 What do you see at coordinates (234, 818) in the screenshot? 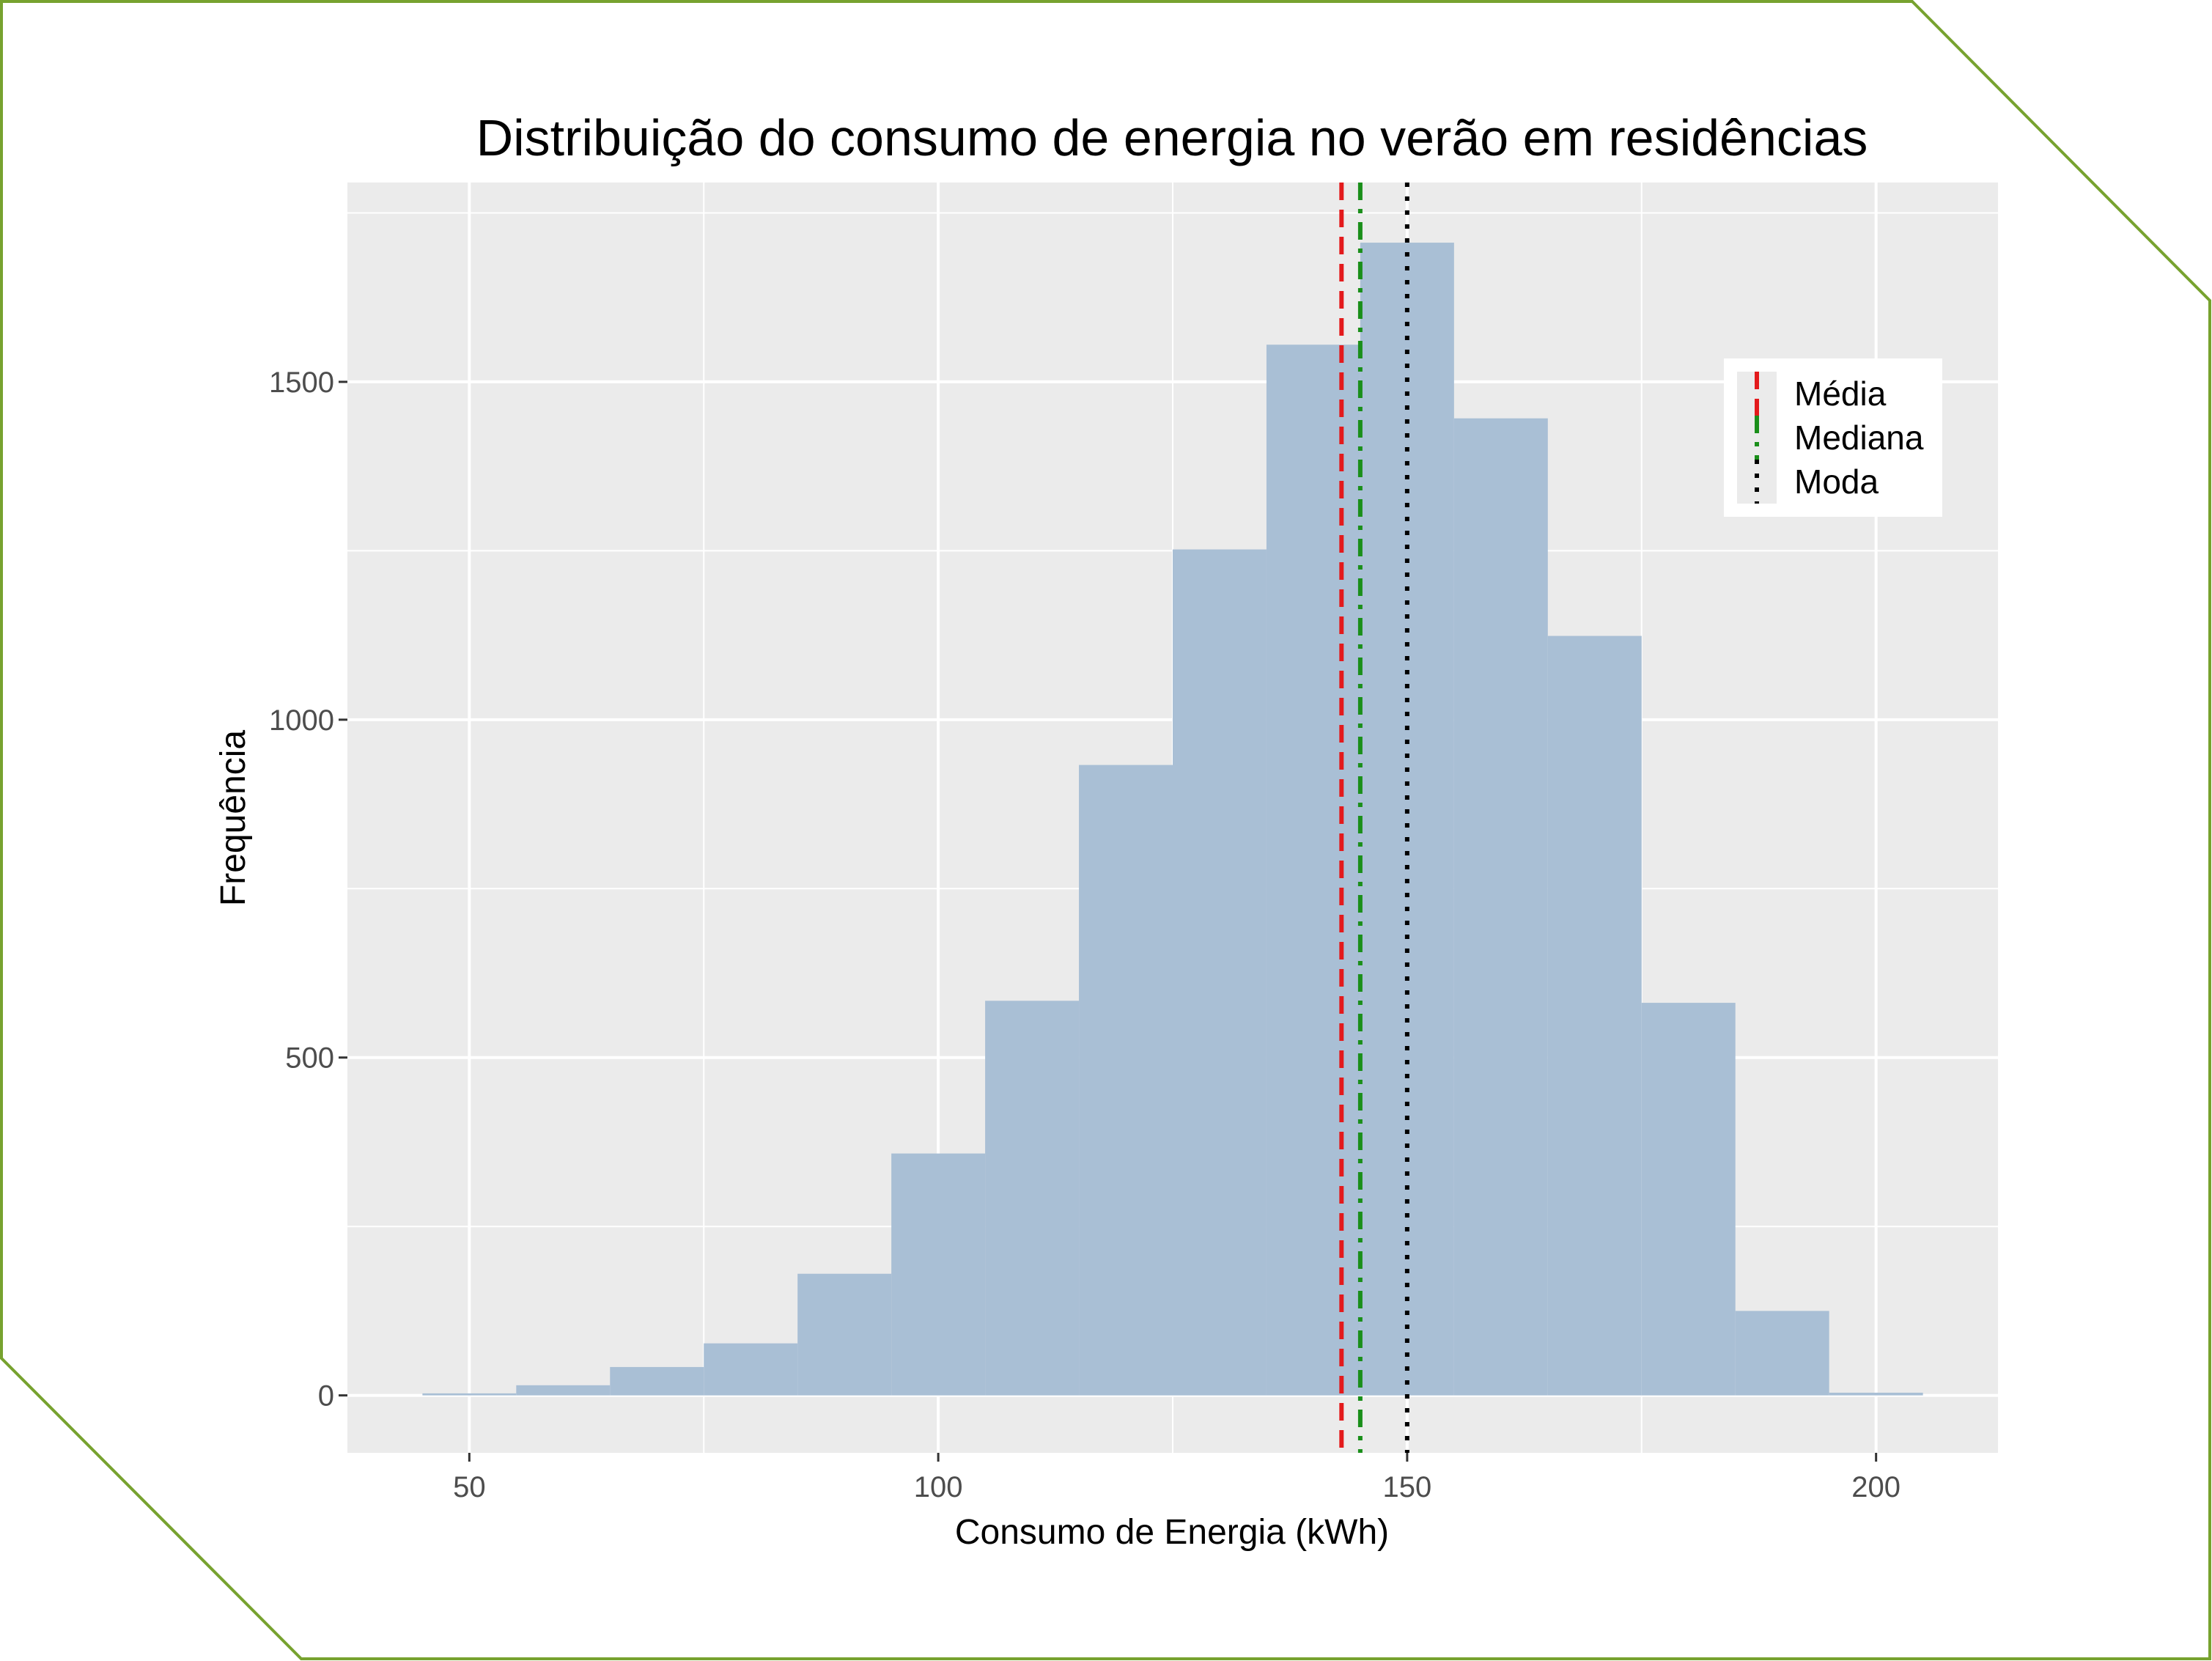
I see `y-axis-title: Frequência` at bounding box center [234, 818].